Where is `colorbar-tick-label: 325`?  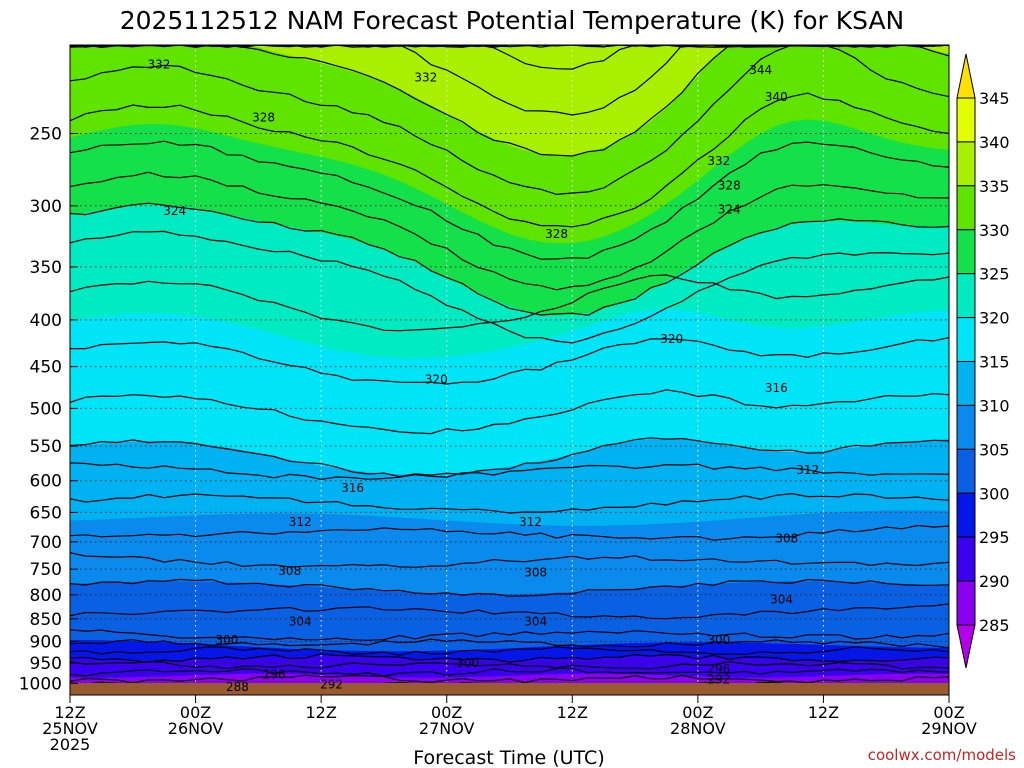
colorbar-tick-label: 325 is located at coordinates (994, 274).